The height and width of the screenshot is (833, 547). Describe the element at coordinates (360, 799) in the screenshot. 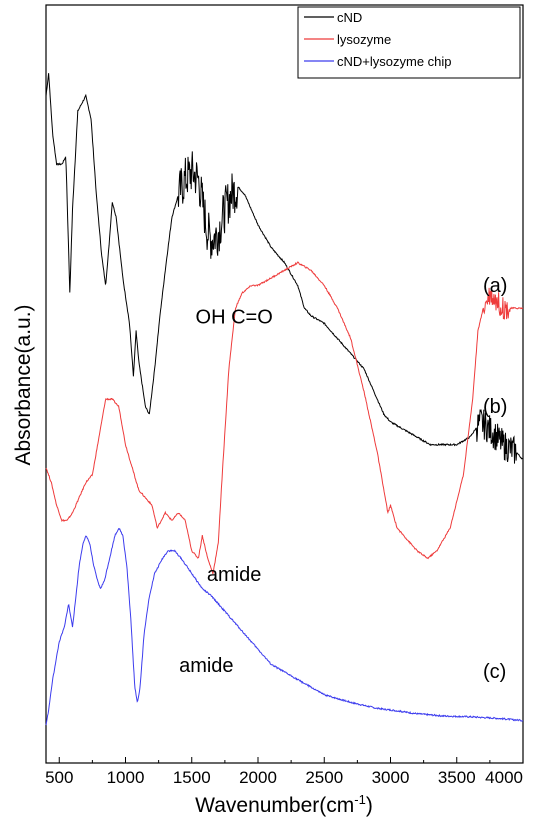

I see `x-axis-title-sup: -1` at that location.